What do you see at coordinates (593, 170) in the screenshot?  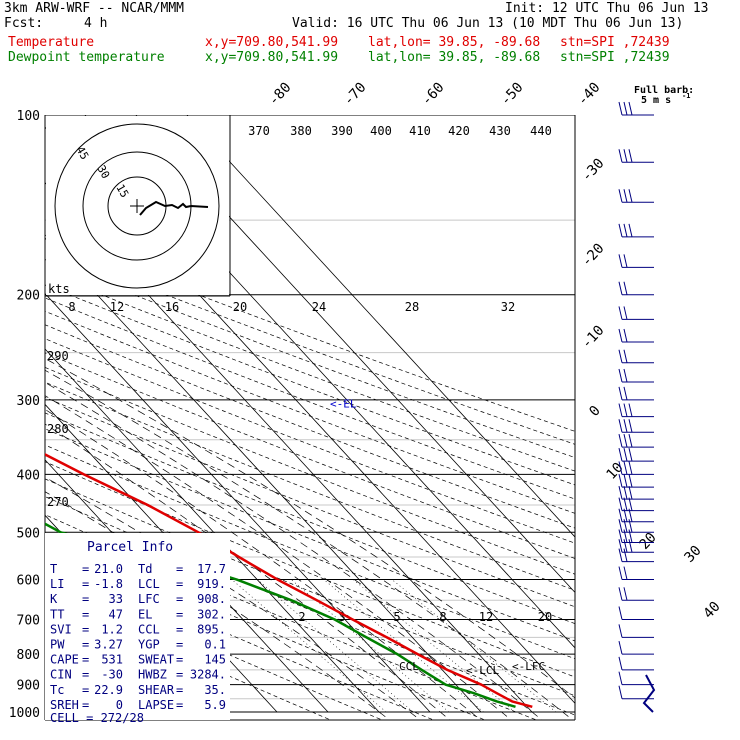 I see `isotherm-tick-label: -30` at bounding box center [593, 170].